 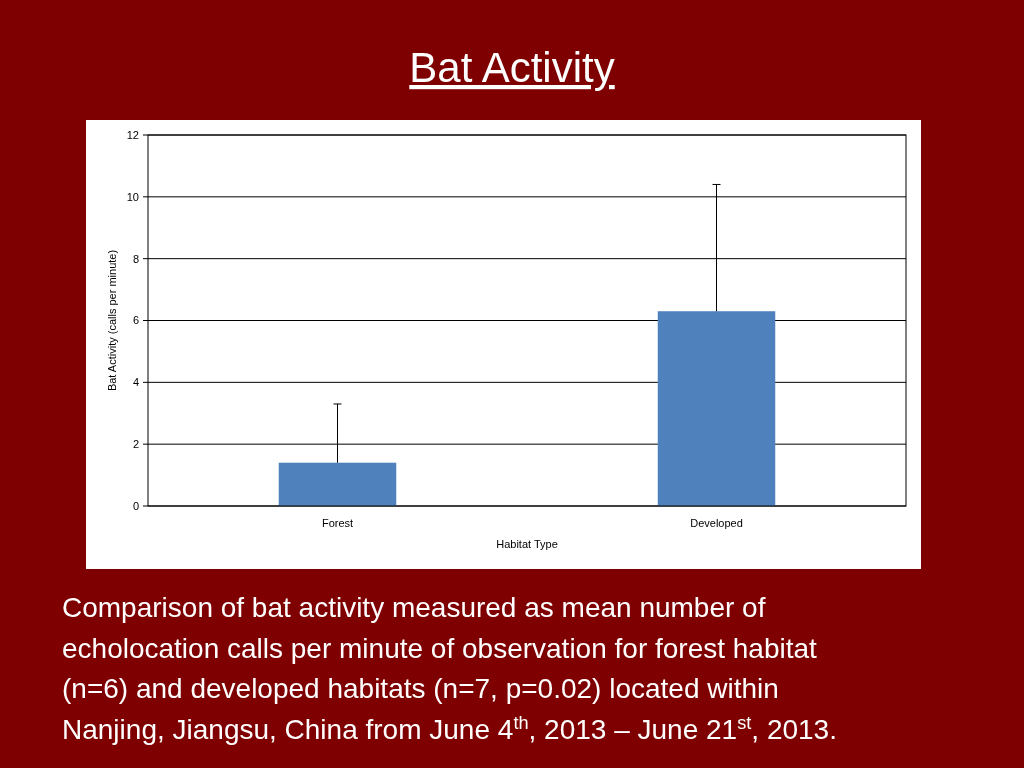 What do you see at coordinates (135, 505) in the screenshot?
I see `y-tick-label: 0` at bounding box center [135, 505].